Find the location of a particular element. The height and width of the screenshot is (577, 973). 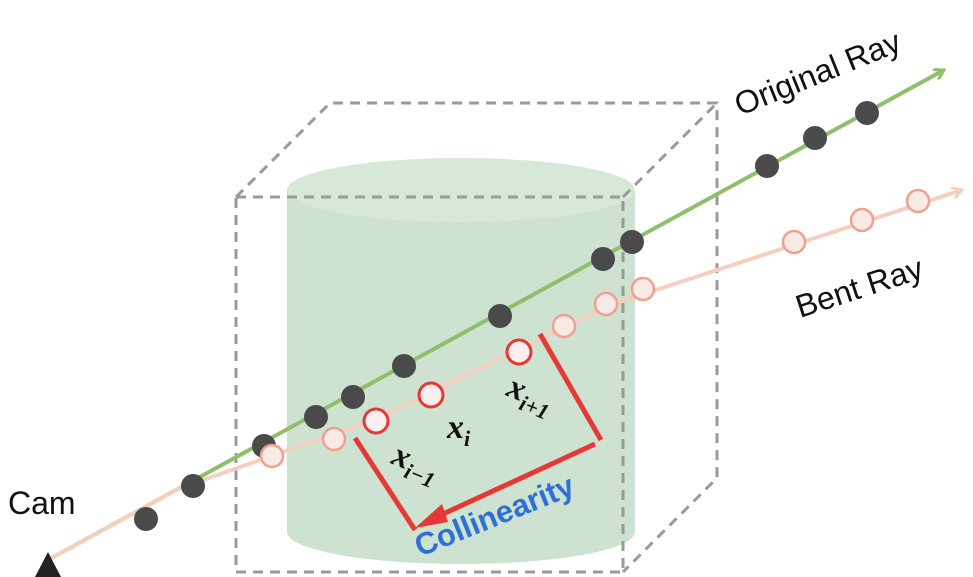

camera-icon is located at coordinates (48, 564).